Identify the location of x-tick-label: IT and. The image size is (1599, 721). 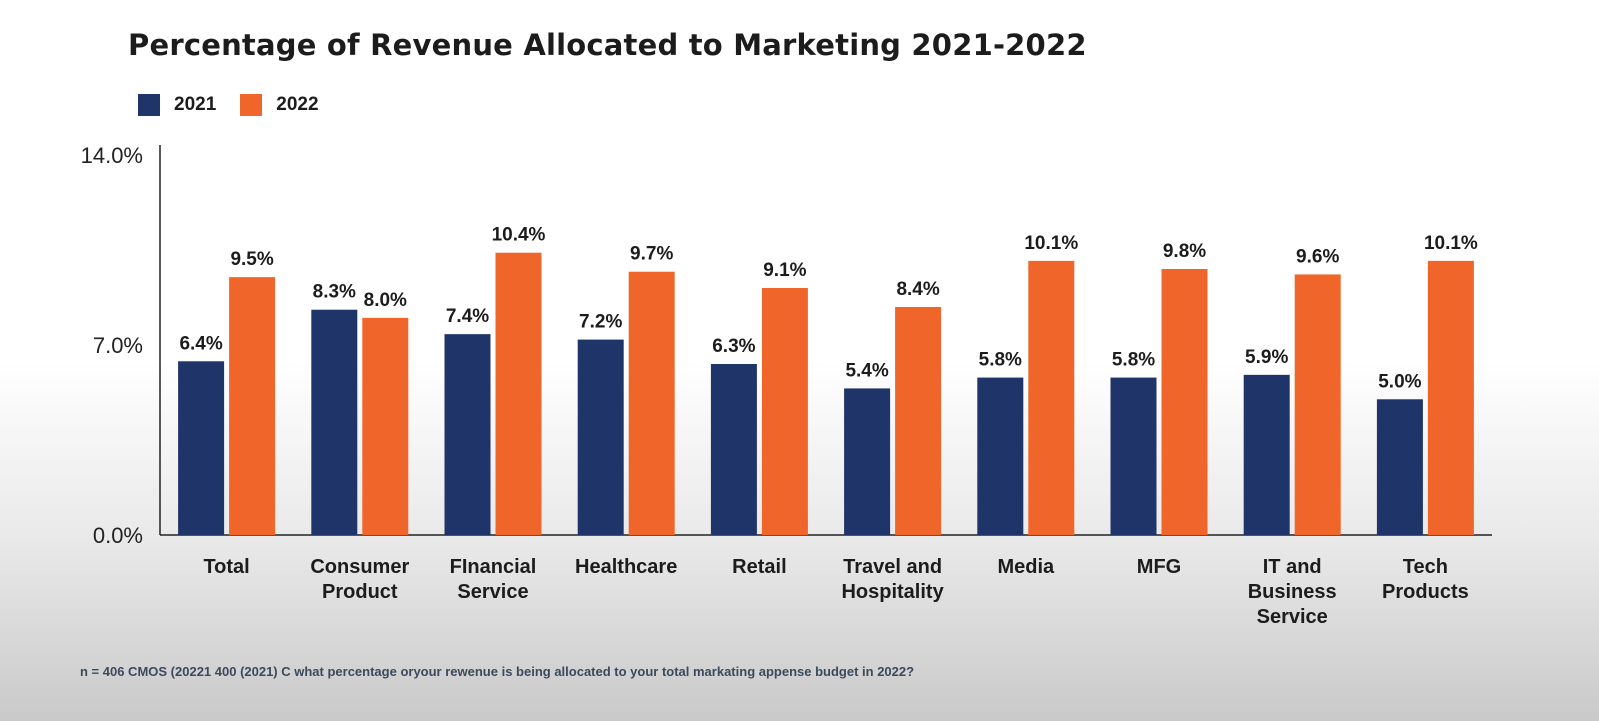
(1292, 567).